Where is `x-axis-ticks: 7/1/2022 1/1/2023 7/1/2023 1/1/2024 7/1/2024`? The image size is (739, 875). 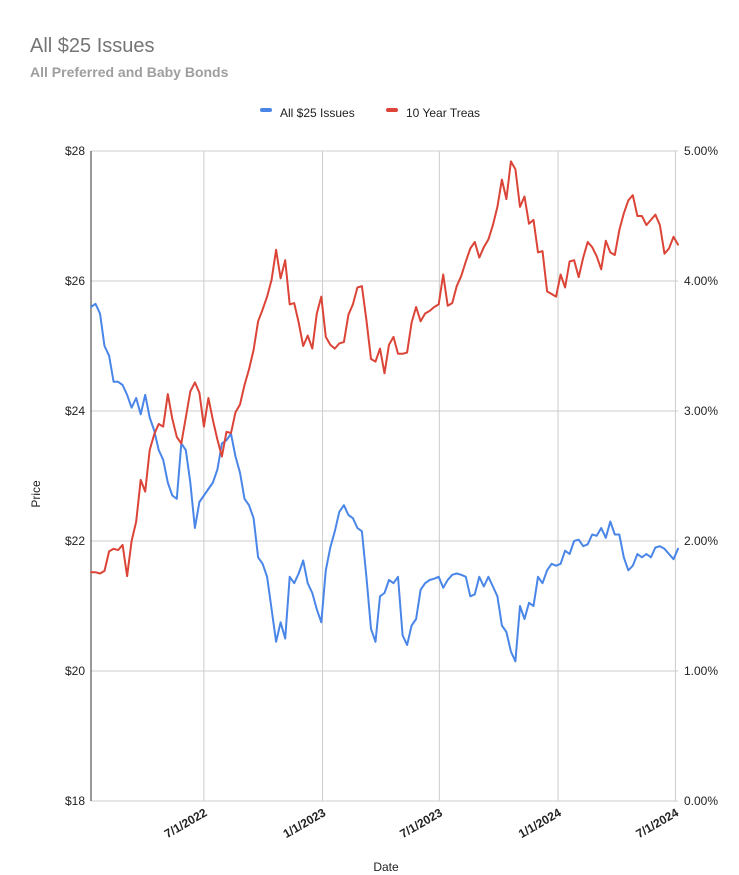 x-axis-ticks: 7/1/2022 1/1/2023 7/1/2023 1/1/2024 7/1/2024 is located at coordinates (421, 823).